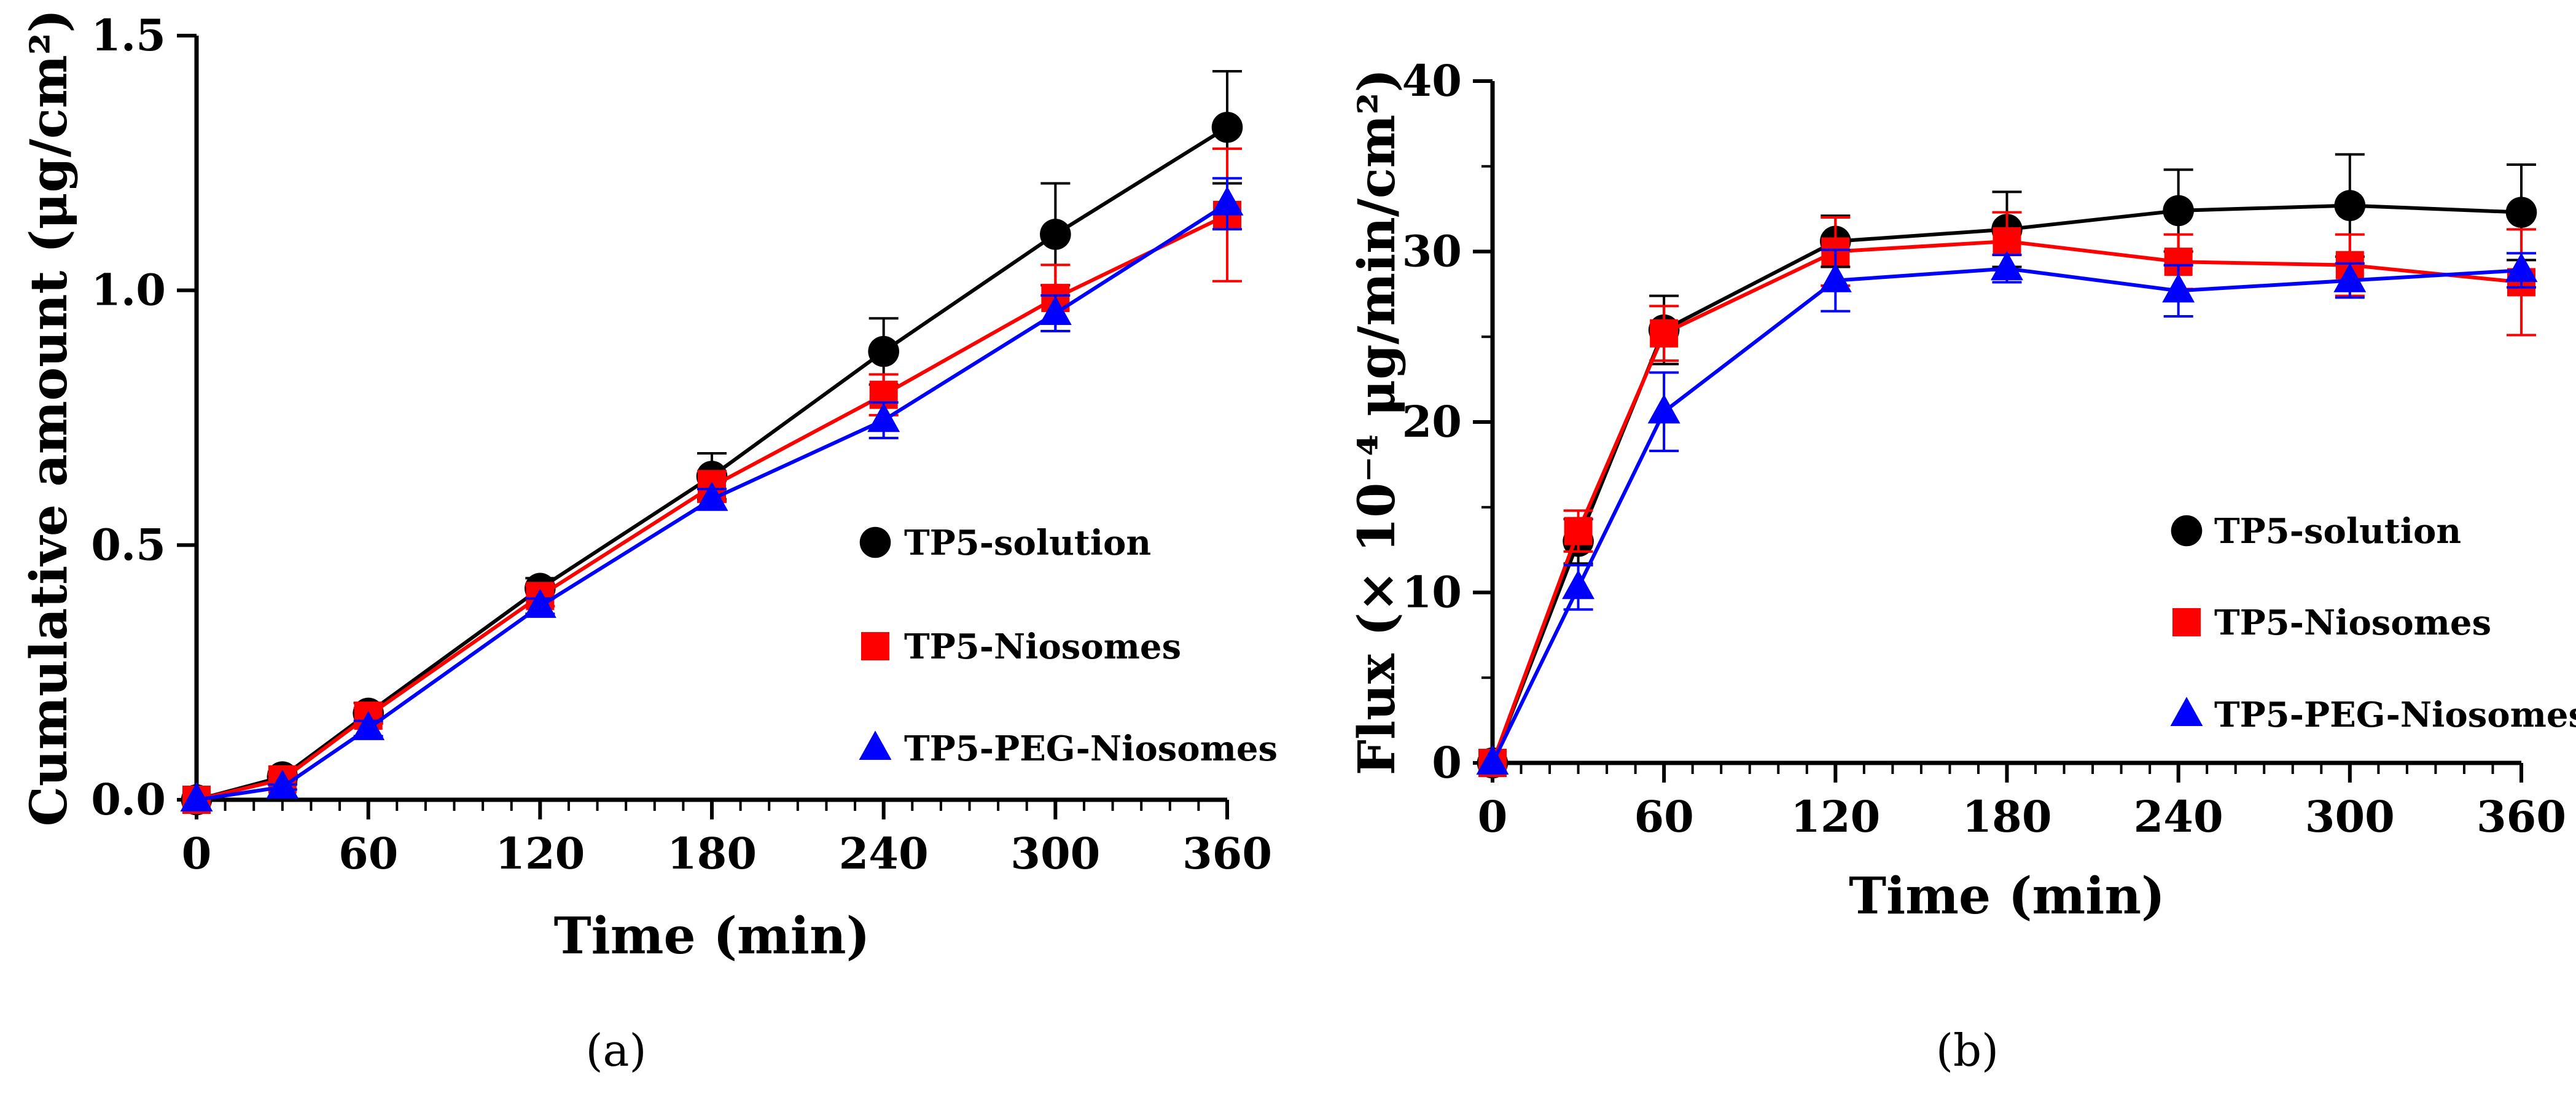 The width and height of the screenshot is (2576, 1094). I want to click on x-tick-label-a: 300, so click(1055, 853).